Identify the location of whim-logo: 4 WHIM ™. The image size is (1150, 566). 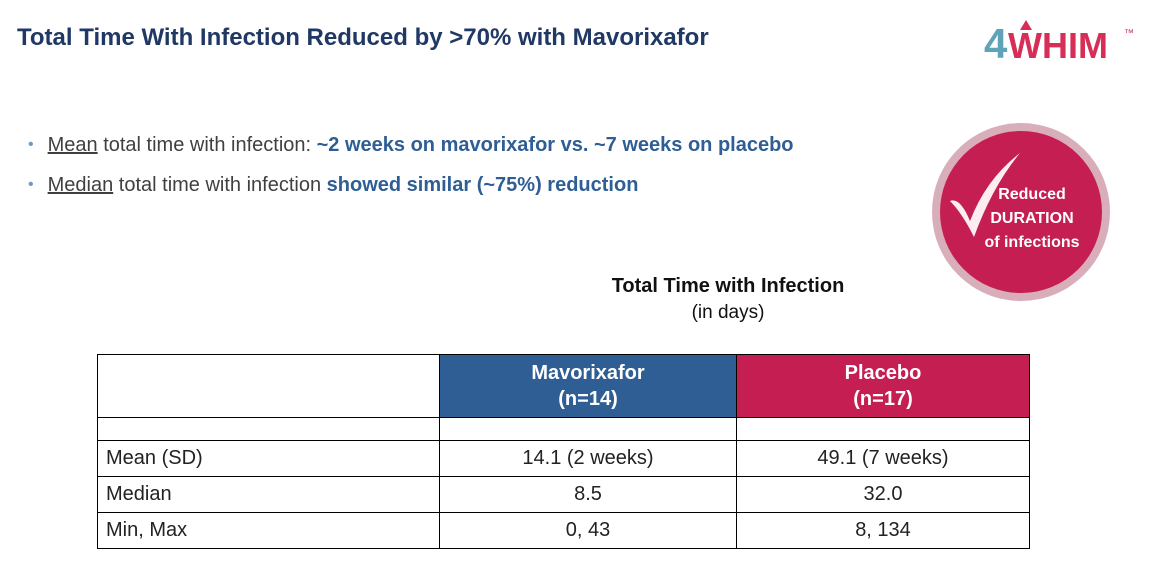
(1062, 41).